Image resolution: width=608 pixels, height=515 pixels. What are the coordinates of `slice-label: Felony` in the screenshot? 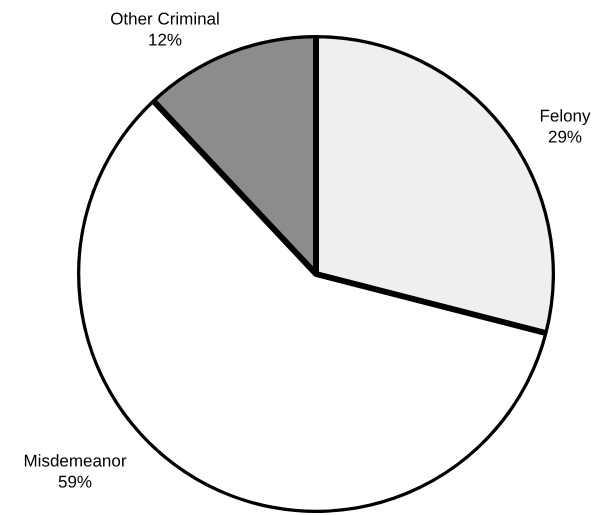 It's located at (565, 116).